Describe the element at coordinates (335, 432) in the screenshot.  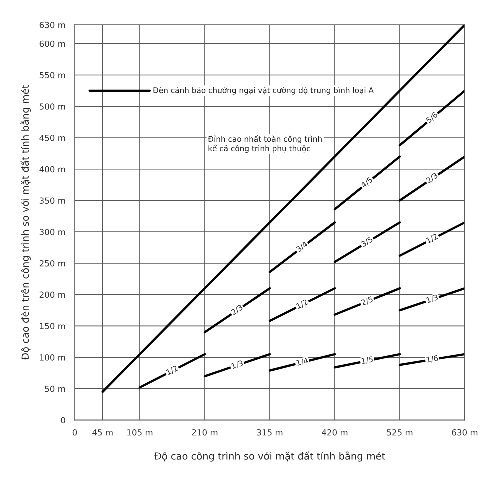
I see `x-tick-label: 420 m` at that location.